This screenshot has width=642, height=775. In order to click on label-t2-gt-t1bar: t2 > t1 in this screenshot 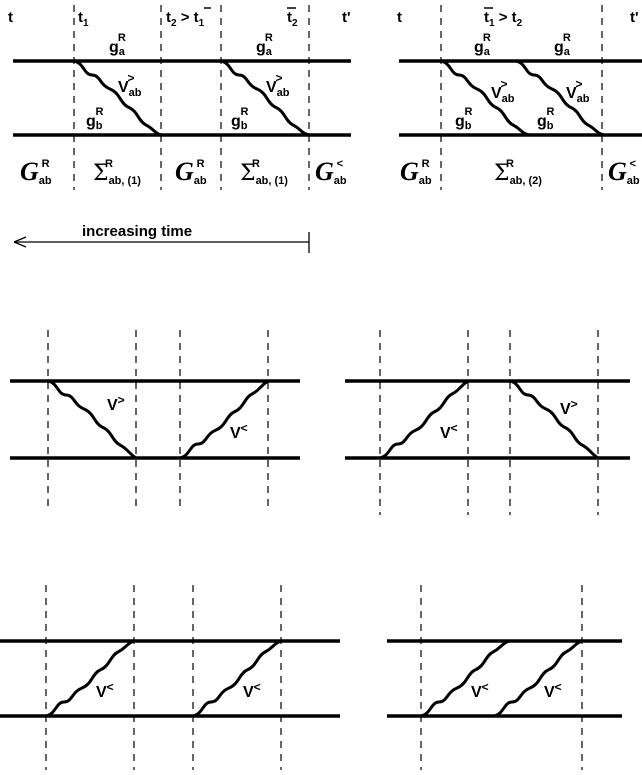, I will do `click(185, 19)`.